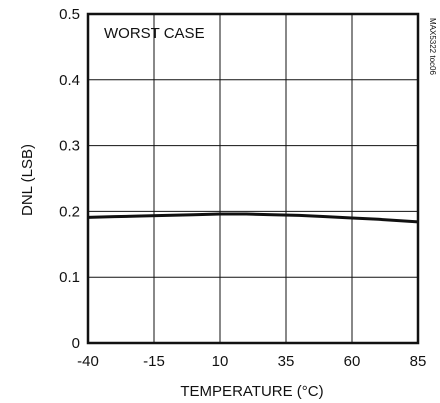 This screenshot has width=440, height=403. I want to click on y-tick-label: 0, so click(76, 343).